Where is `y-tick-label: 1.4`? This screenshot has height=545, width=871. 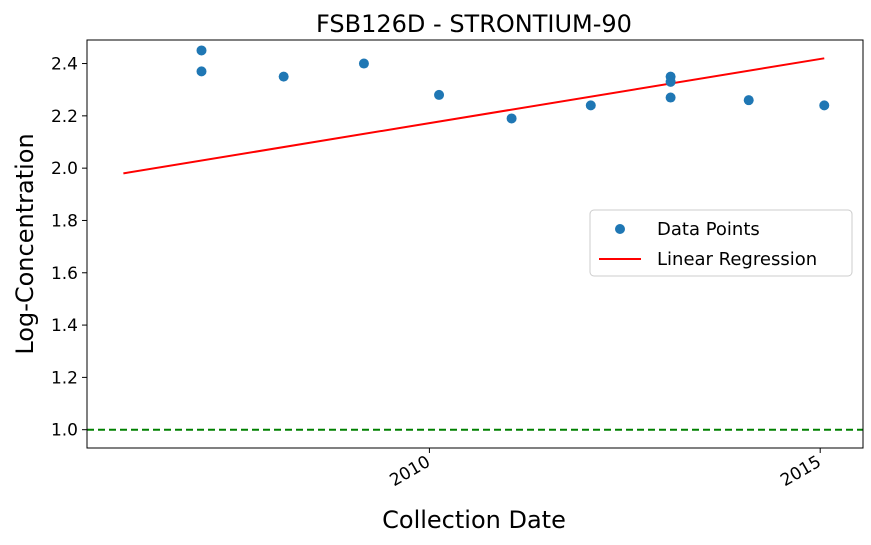 y-tick-label: 1.4 is located at coordinates (64, 326).